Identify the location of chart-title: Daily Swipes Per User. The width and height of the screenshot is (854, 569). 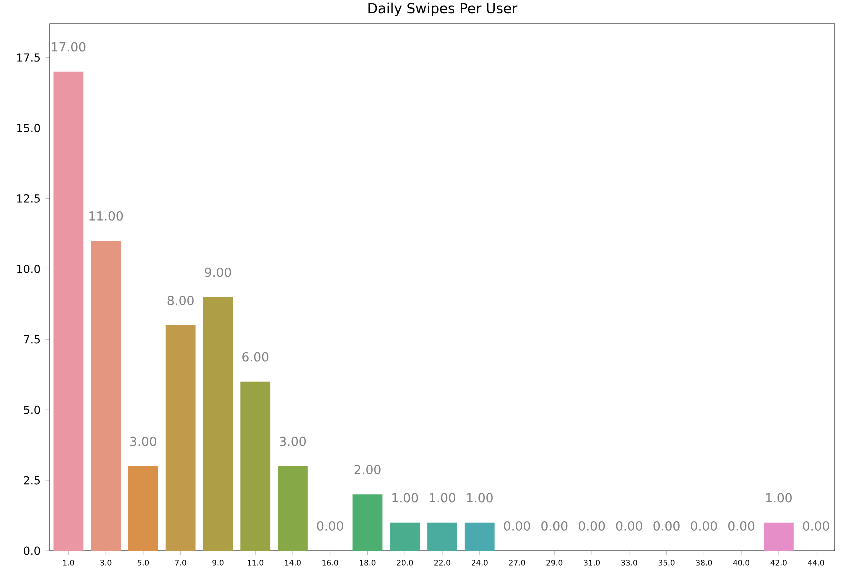
(443, 9).